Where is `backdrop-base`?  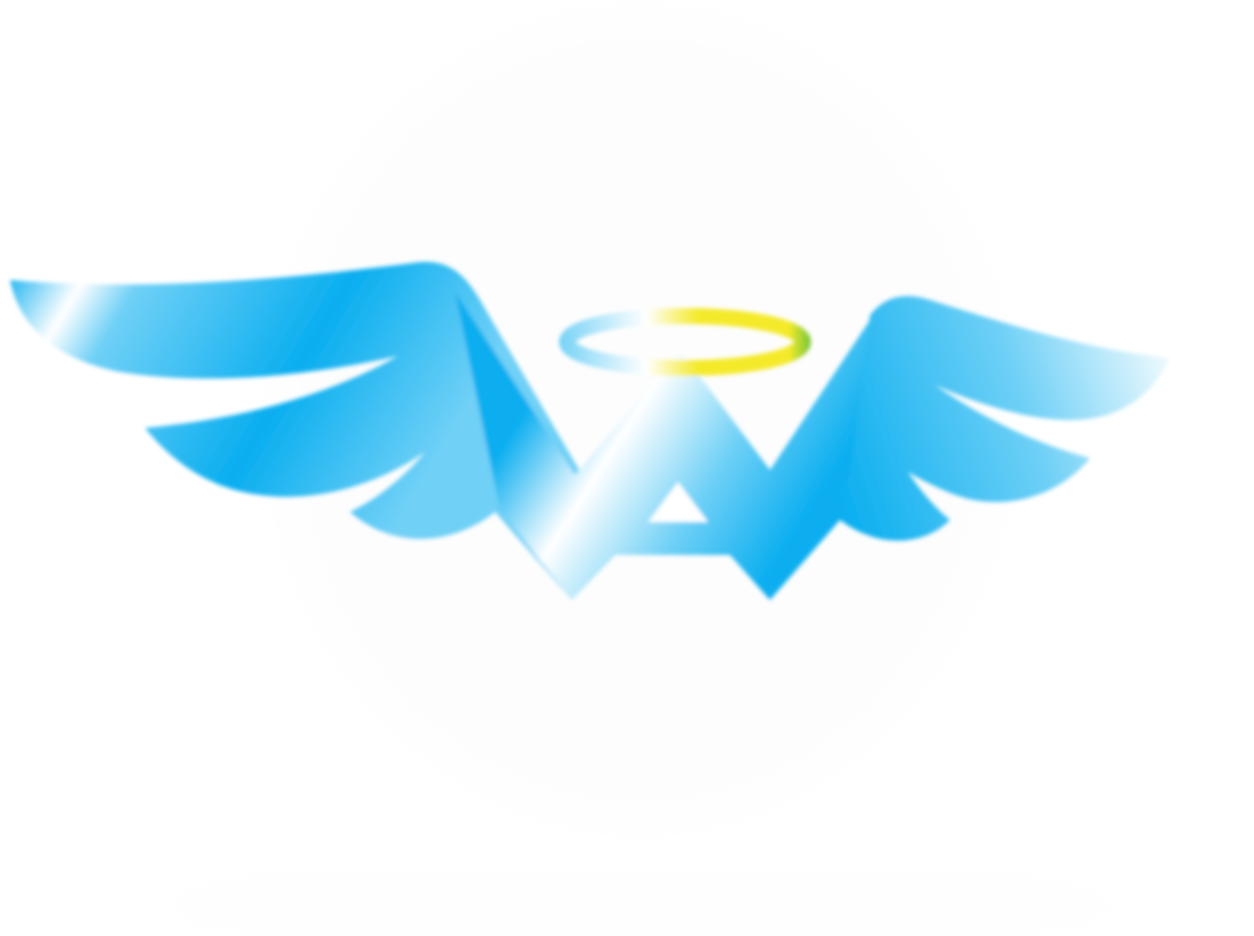 backdrop-base is located at coordinates (640, 905).